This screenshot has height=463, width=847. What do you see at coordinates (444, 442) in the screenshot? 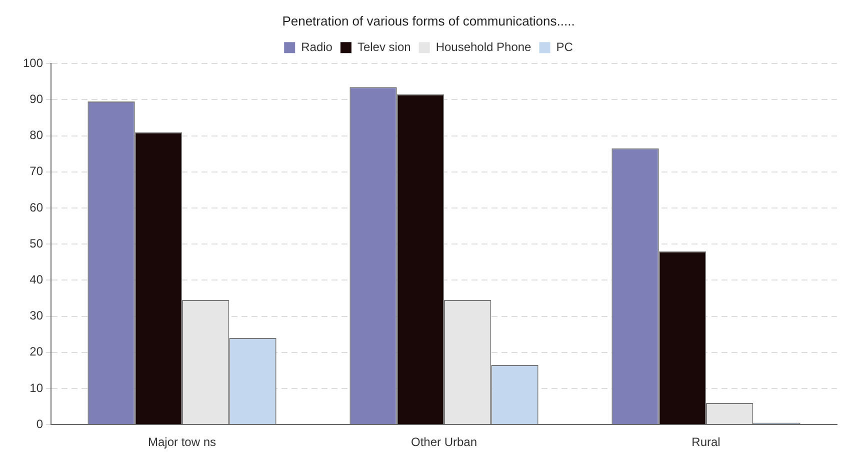
I see `x-tick-label: Other Urban` at bounding box center [444, 442].